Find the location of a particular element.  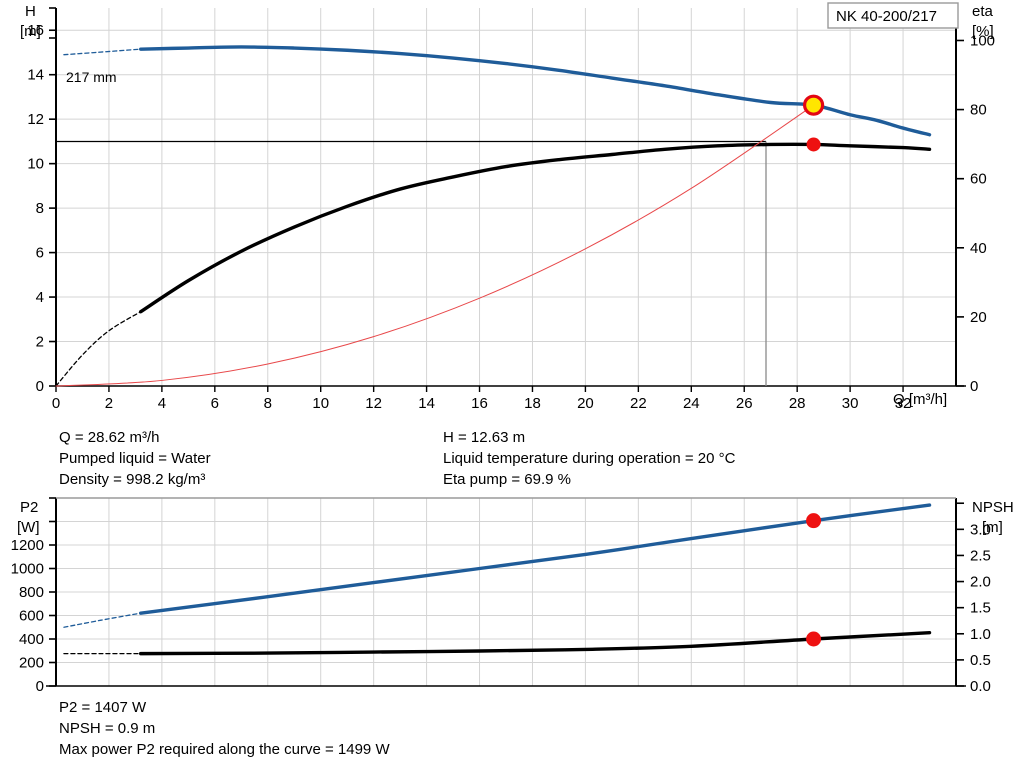

top-eta-tick-0: 0 is located at coordinates (974, 386).